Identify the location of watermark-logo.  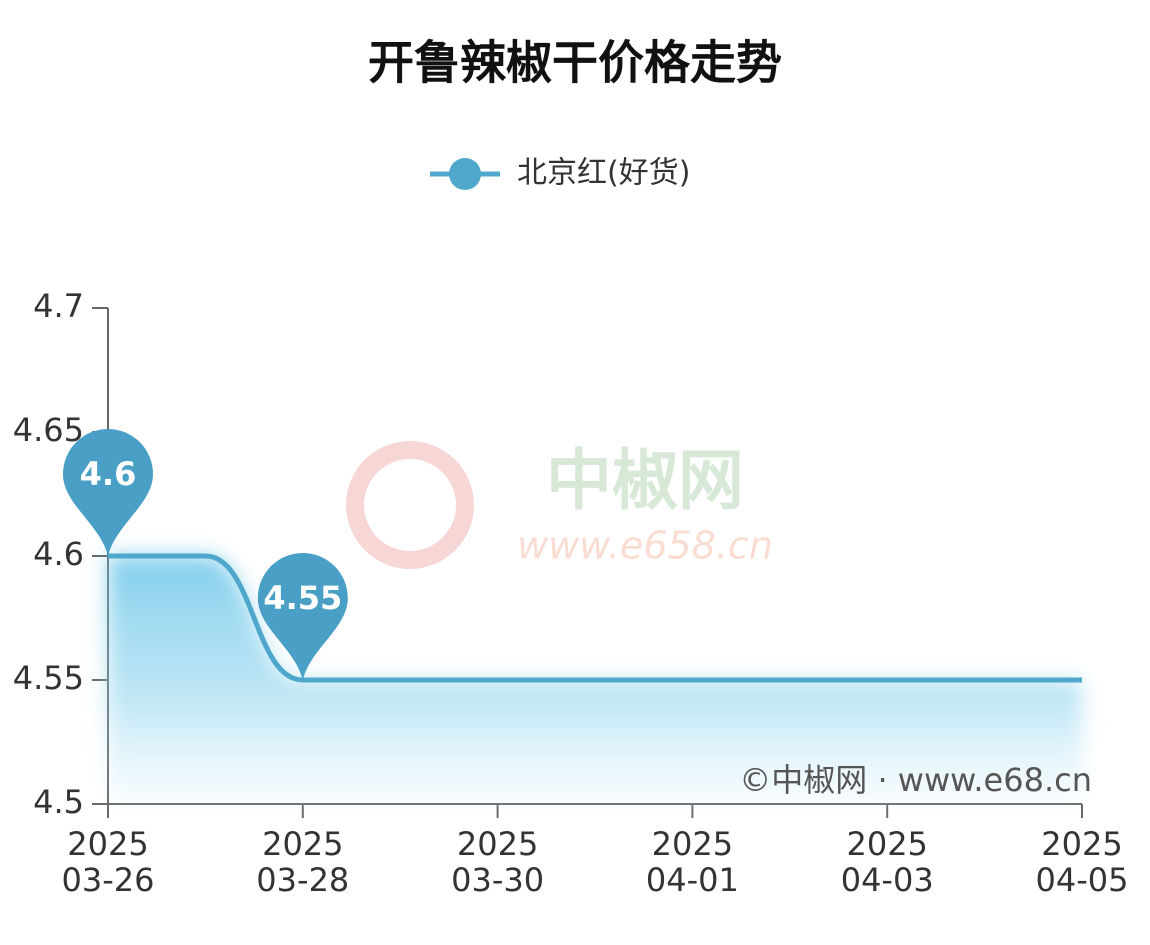
(410, 505).